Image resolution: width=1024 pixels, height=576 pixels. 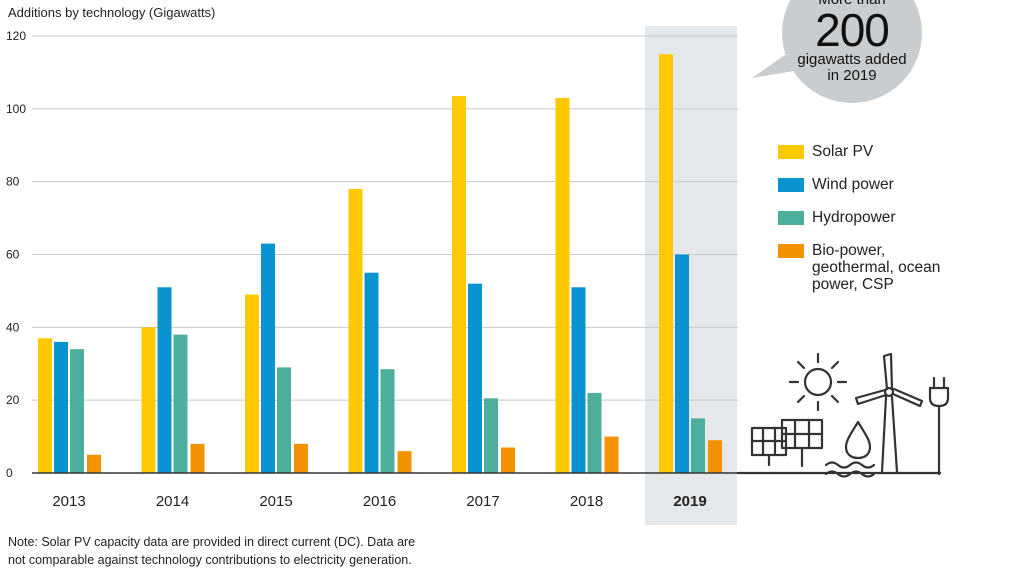 I want to click on callout-bubble, so click(x=852, y=51).